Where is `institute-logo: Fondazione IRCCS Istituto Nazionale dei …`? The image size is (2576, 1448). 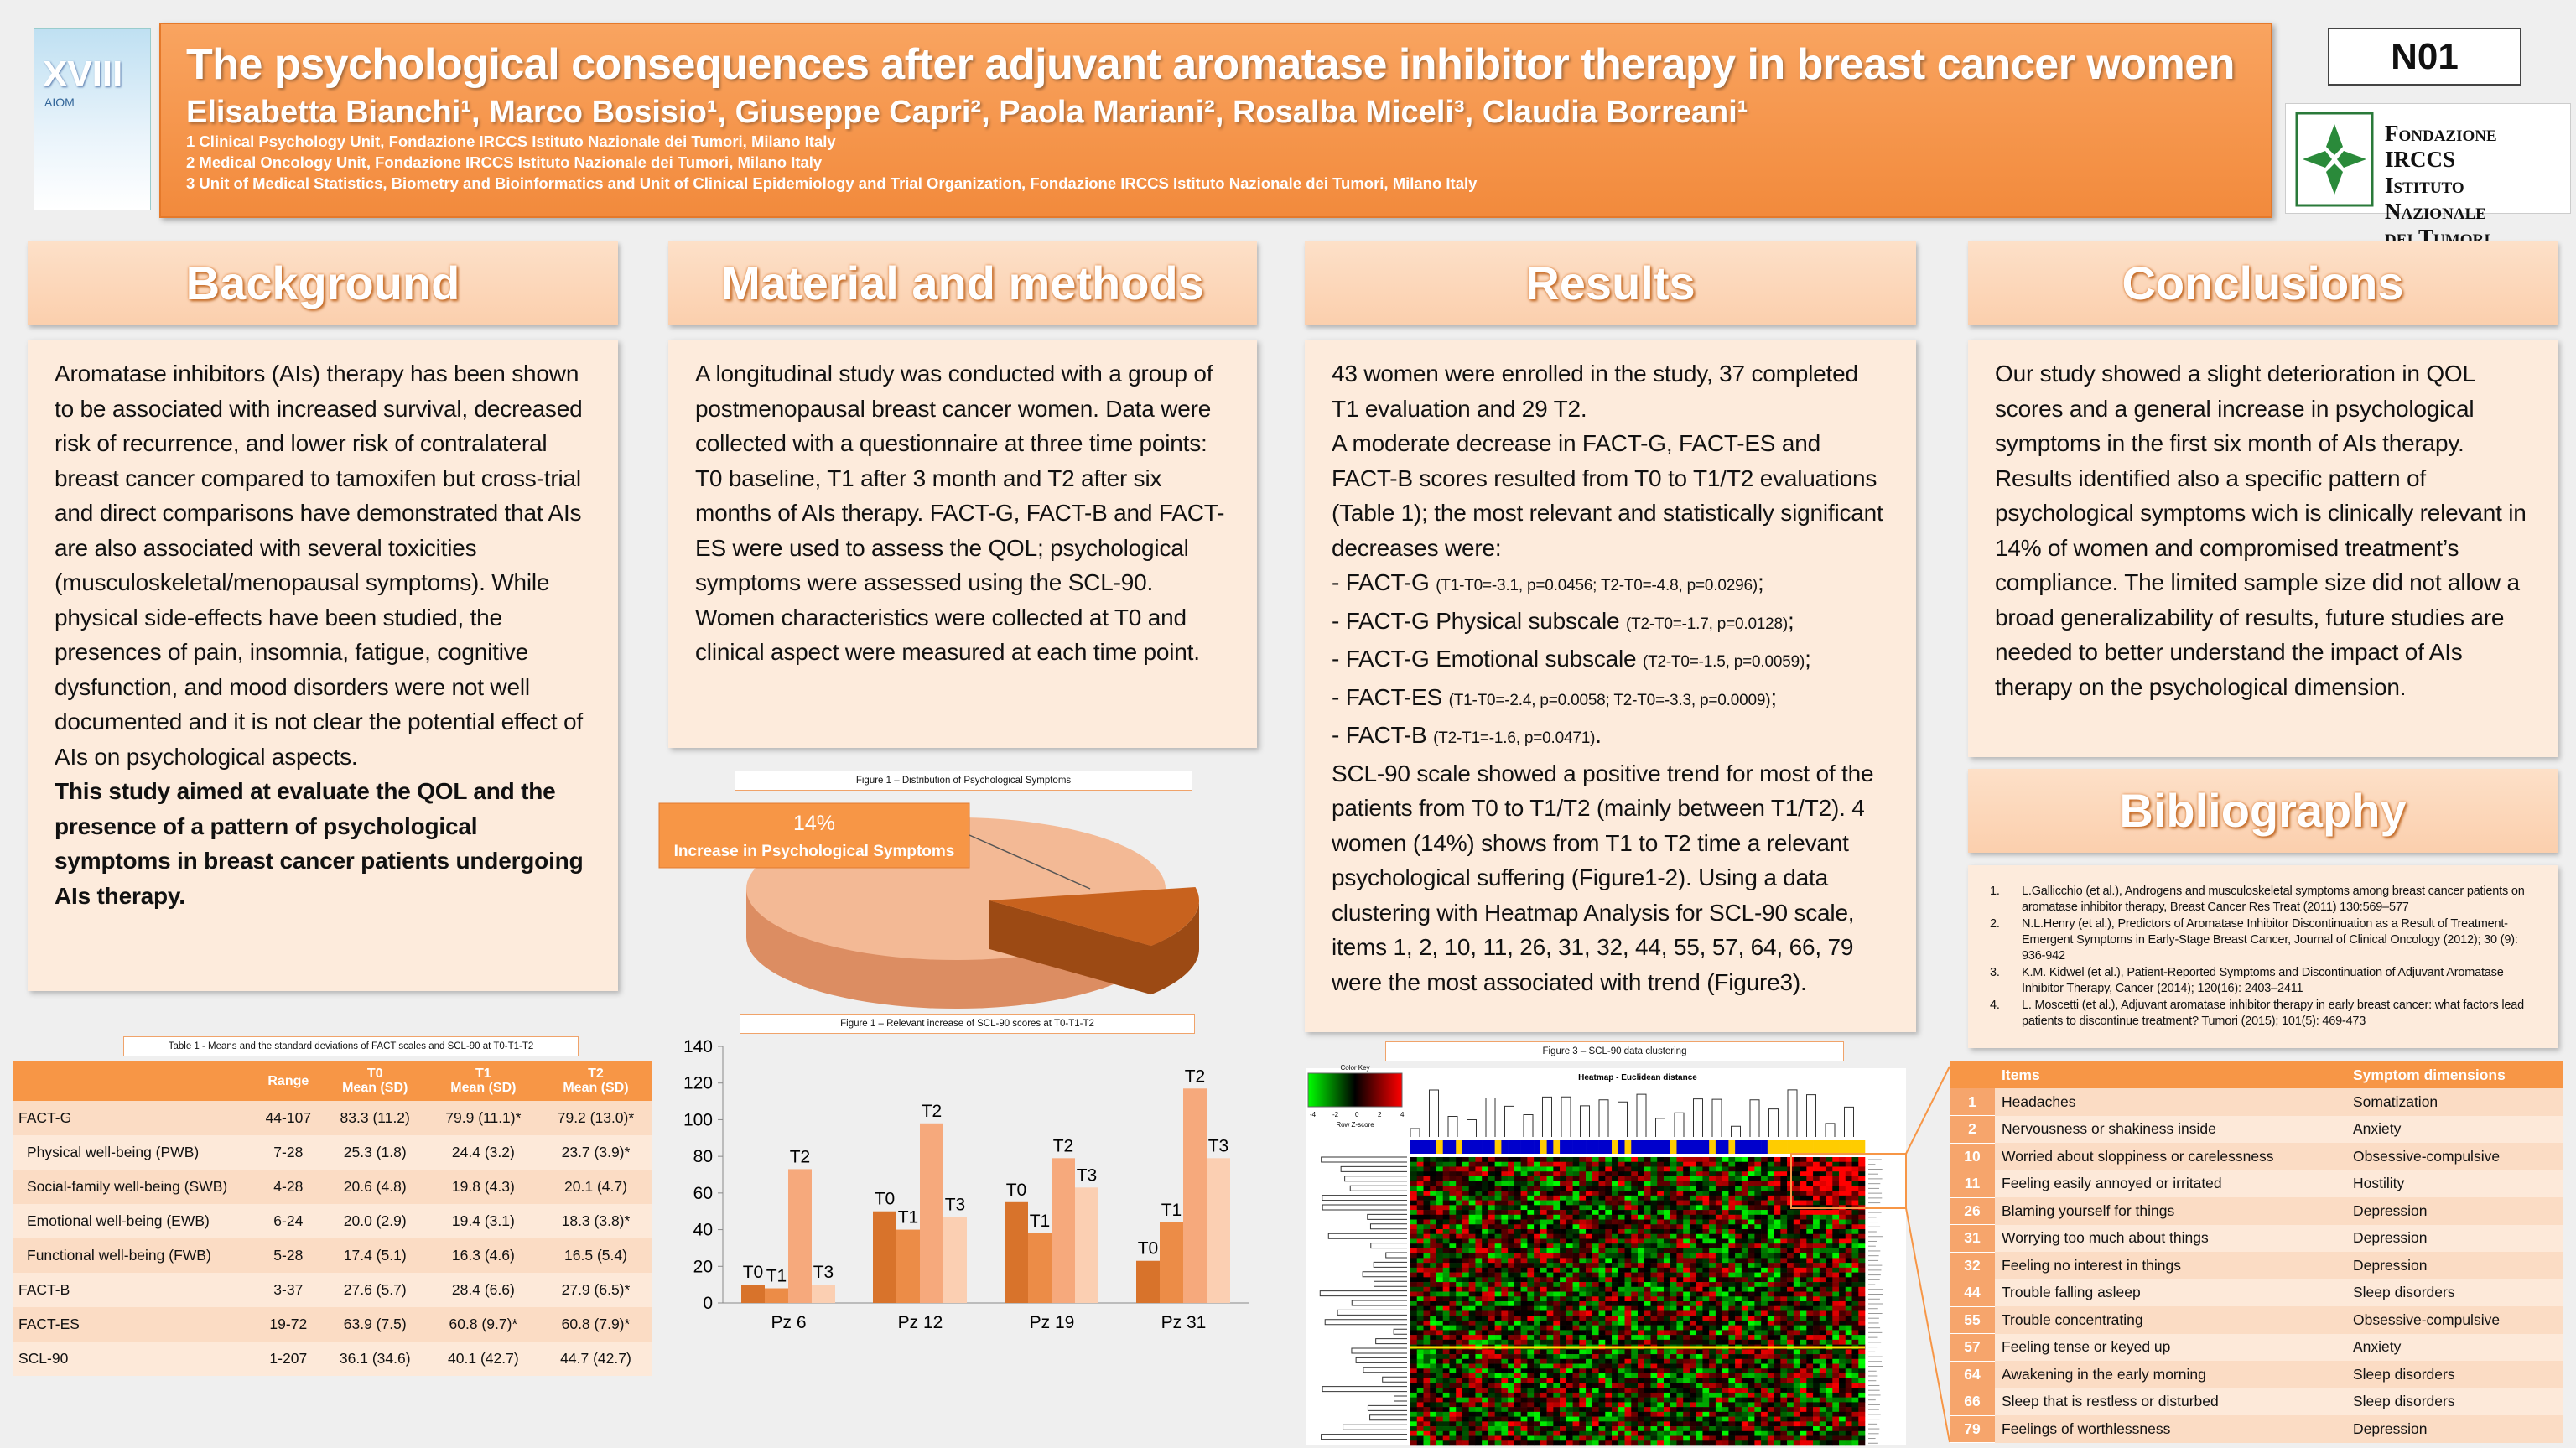
institute-logo: Fondazione IRCCS Istituto Nazionale dei … is located at coordinates (2428, 176).